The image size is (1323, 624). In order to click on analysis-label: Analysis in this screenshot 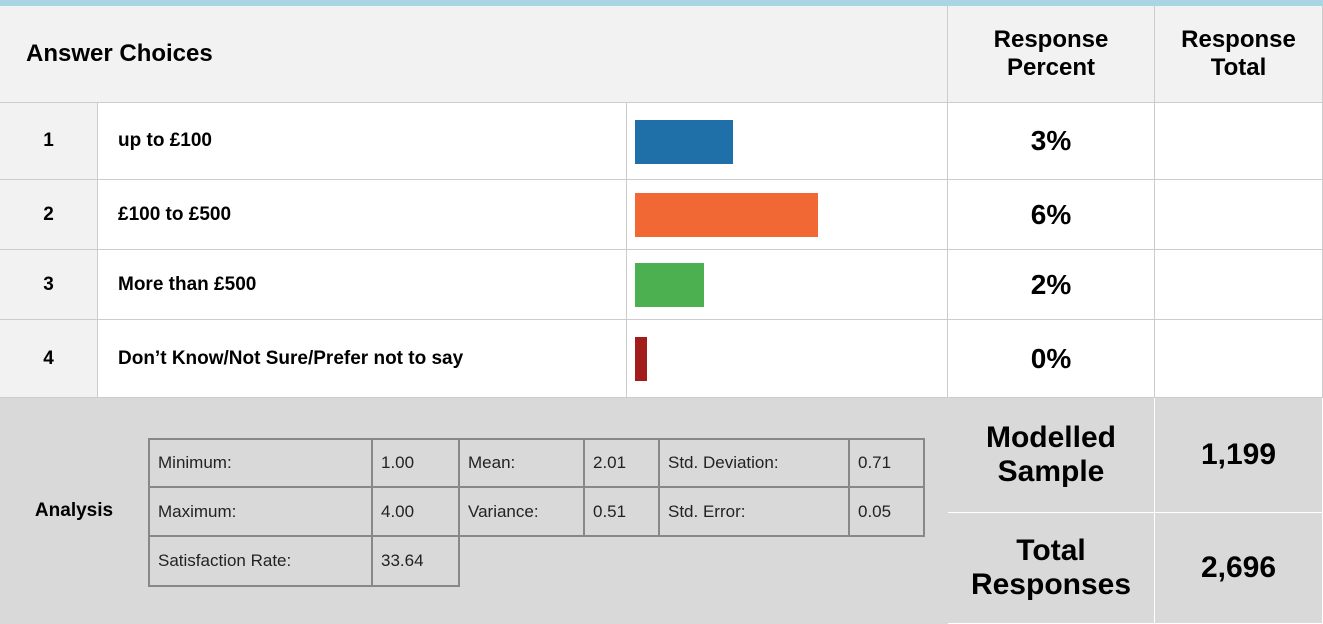, I will do `click(74, 510)`.